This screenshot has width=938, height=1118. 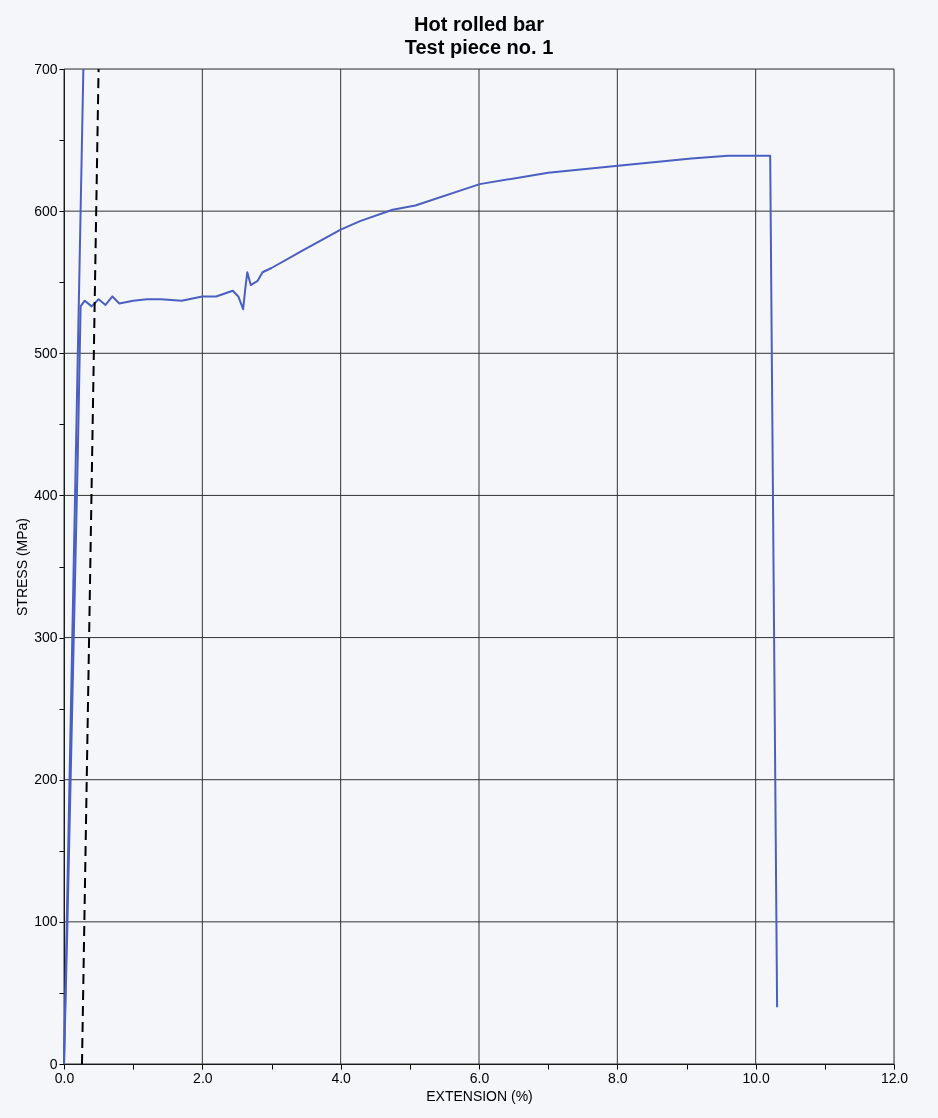 What do you see at coordinates (756, 1077) in the screenshot?
I see `x-tick-label: 10.0` at bounding box center [756, 1077].